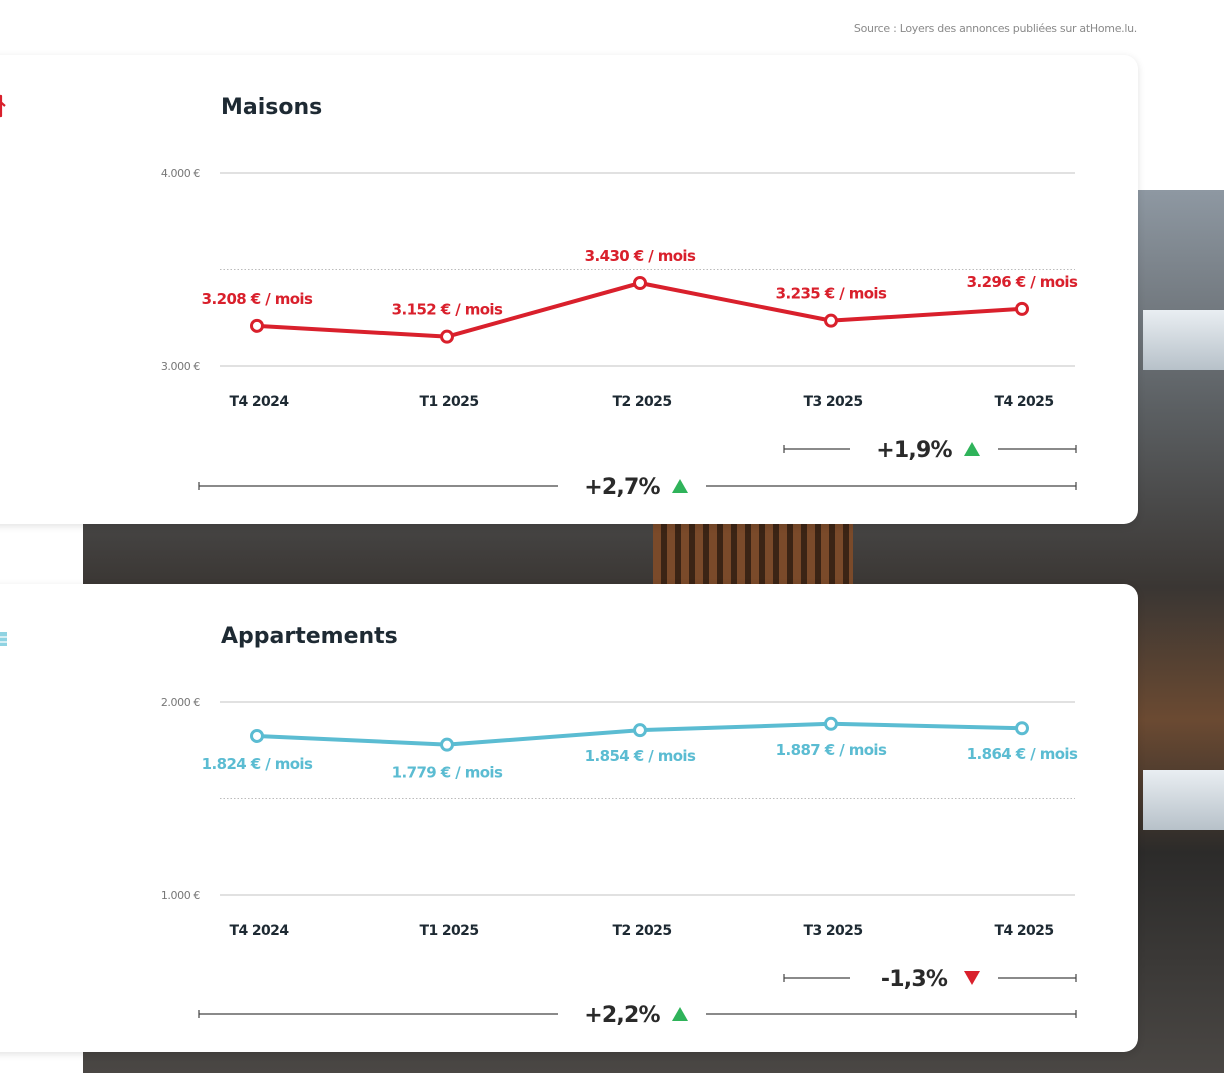 Image resolution: width=1224 pixels, height=1073 pixels. I want to click on data-label: 1.779 € / mois, so click(447, 773).